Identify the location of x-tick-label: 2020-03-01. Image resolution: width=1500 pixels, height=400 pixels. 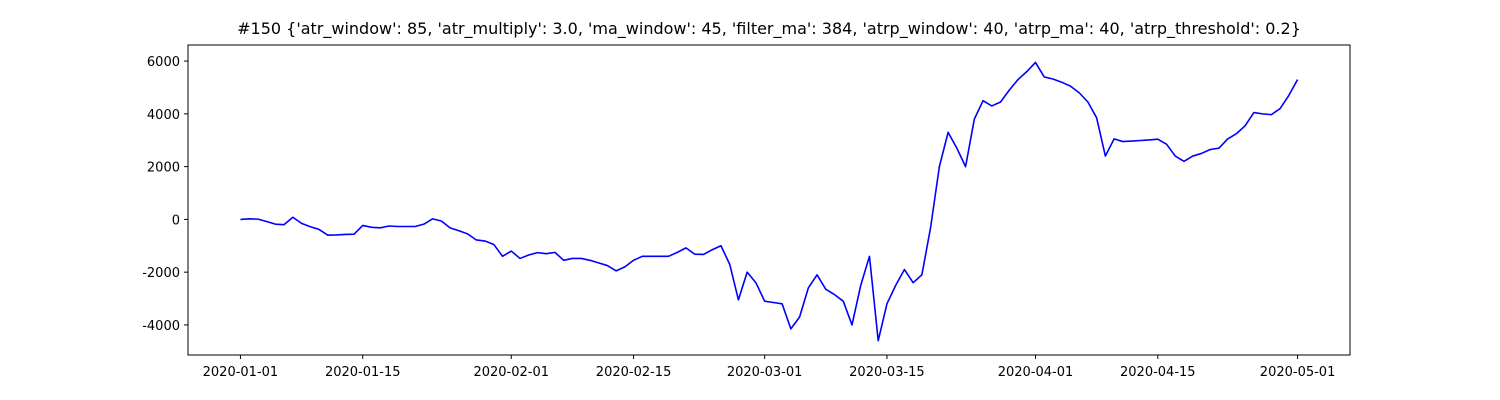
(765, 372).